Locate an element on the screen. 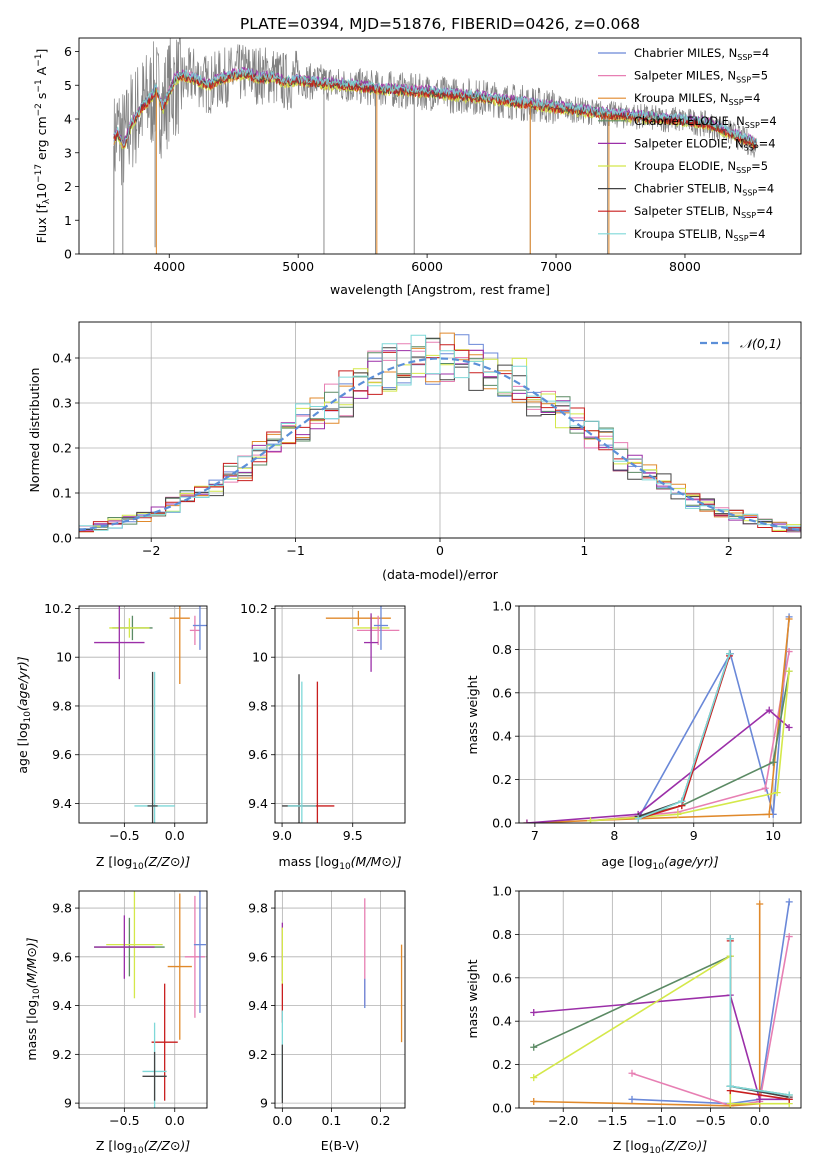  mass-vs-ebv-axes-plot is located at coordinates (342, 1001).